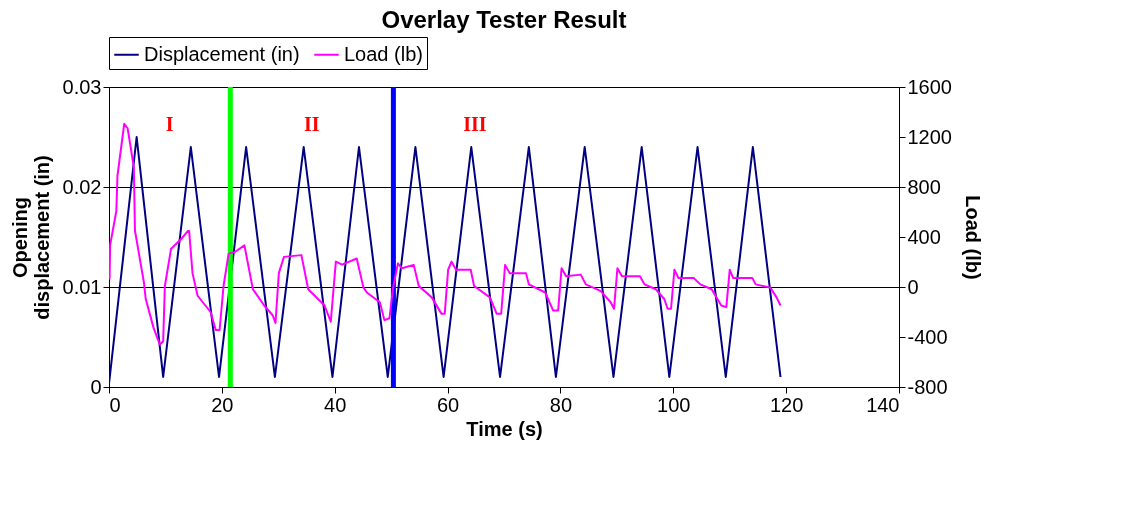 This screenshot has width=1141, height=531. What do you see at coordinates (786, 404) in the screenshot?
I see `x-tick-label: 120` at bounding box center [786, 404].